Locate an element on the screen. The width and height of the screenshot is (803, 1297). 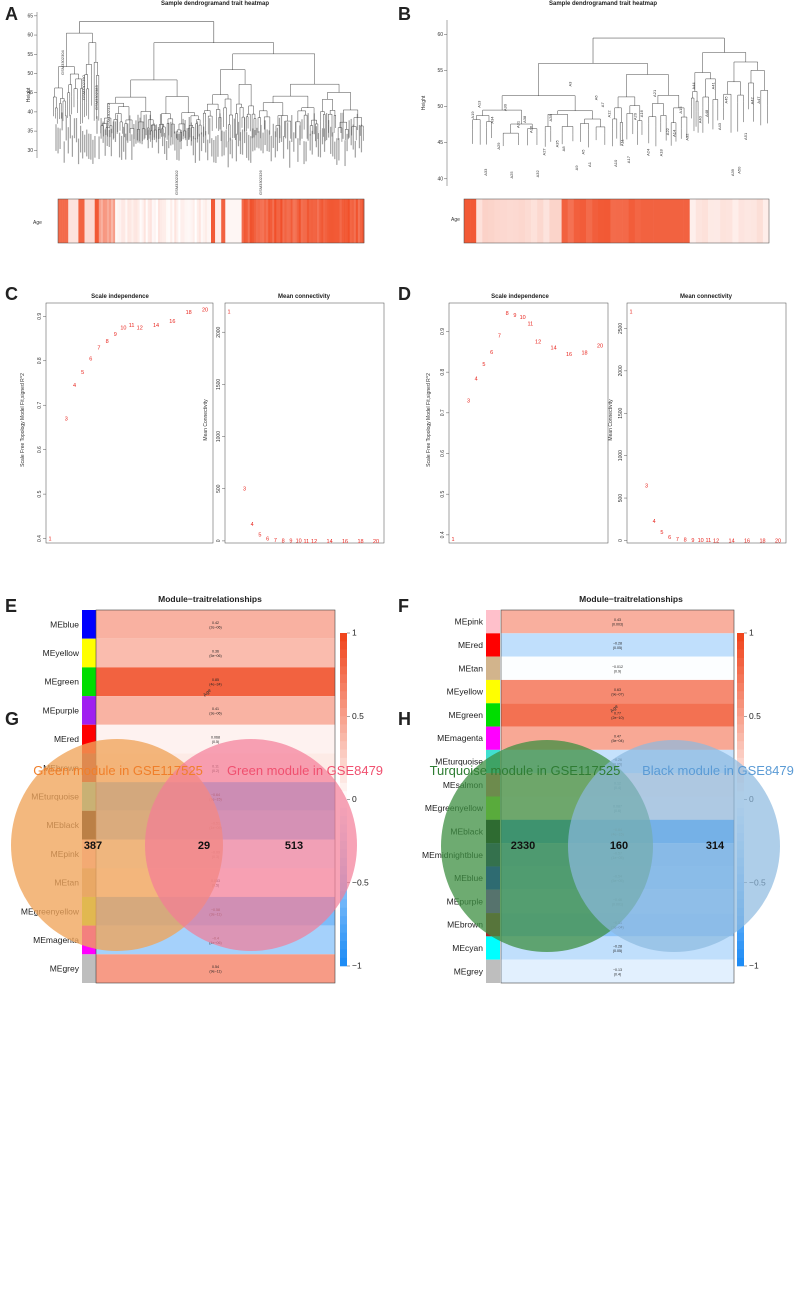
power-point: 12 is located at coordinates (140, 328).